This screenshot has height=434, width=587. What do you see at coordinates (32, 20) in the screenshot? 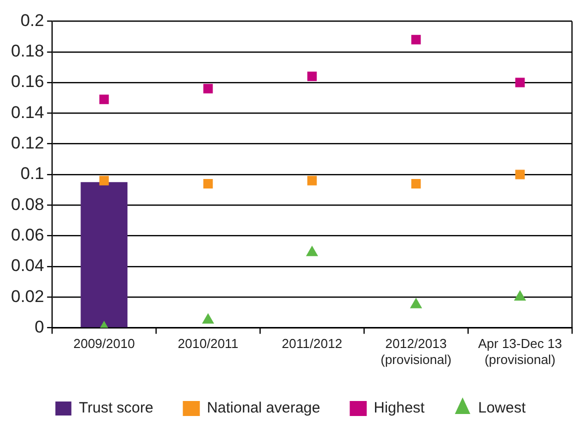
I see `y-tick-label: 0.2` at bounding box center [32, 20].